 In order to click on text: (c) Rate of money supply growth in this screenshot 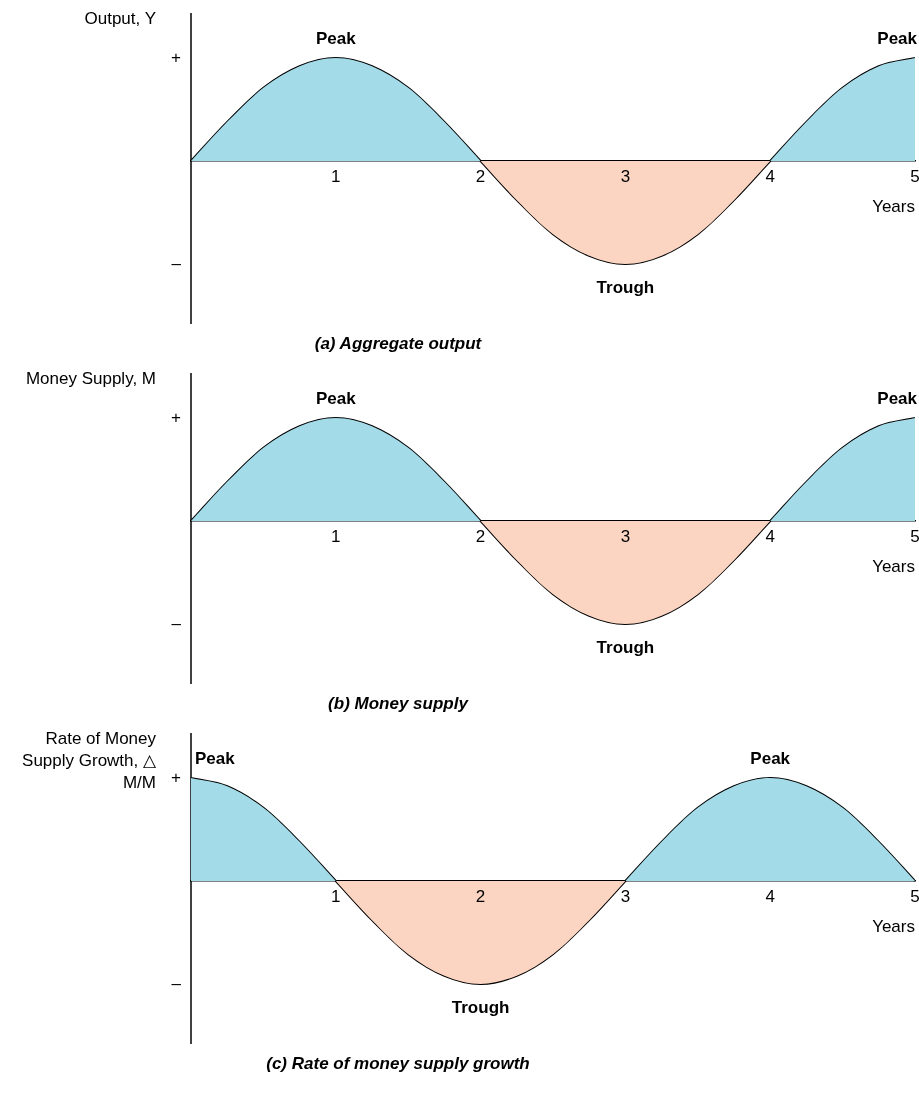, I will do `click(398, 1064)`.